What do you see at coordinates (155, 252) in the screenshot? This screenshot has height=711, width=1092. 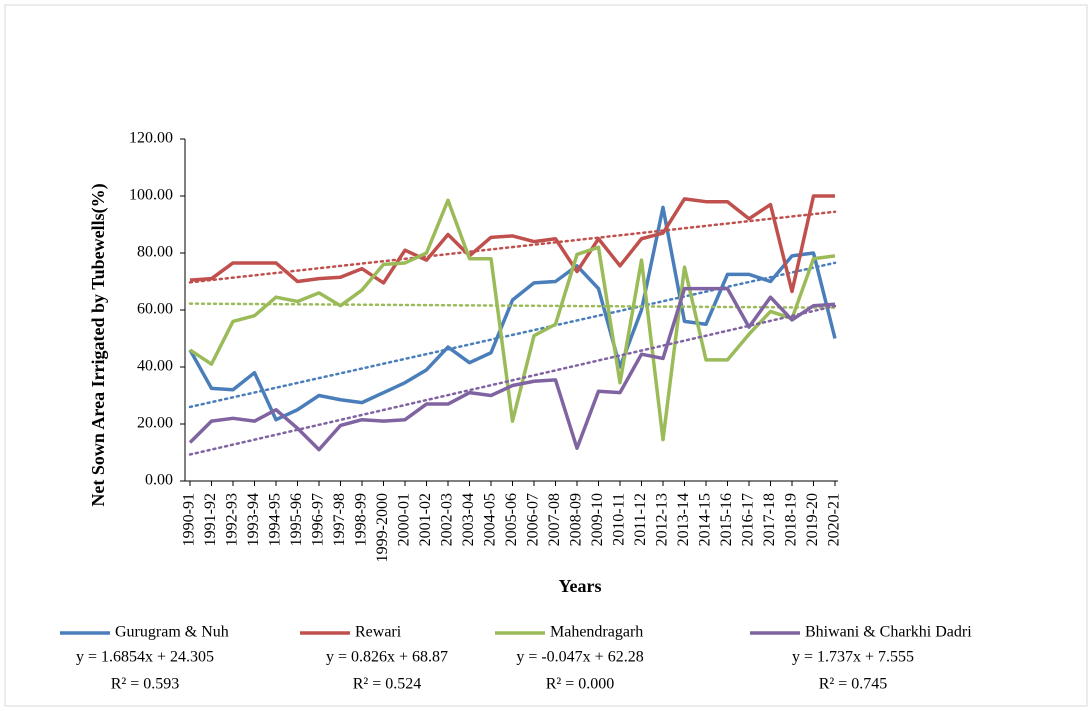 I see `y-tick-label: 80.00` at bounding box center [155, 252].